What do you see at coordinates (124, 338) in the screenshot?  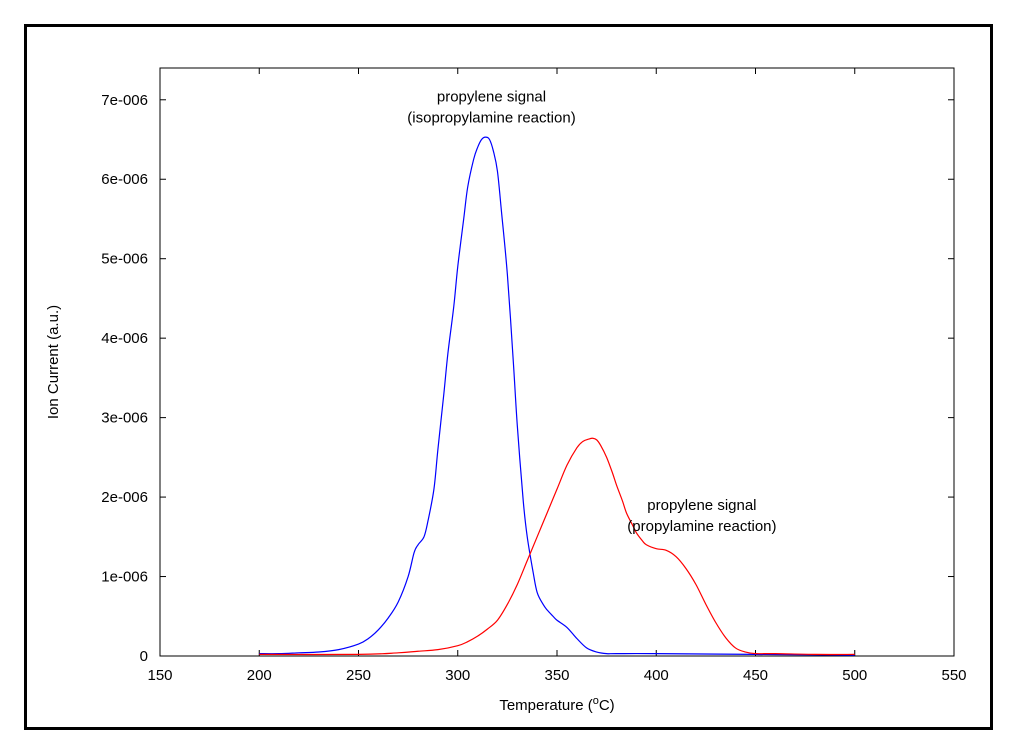 I see `y-tick-label: 4e-006` at bounding box center [124, 338].